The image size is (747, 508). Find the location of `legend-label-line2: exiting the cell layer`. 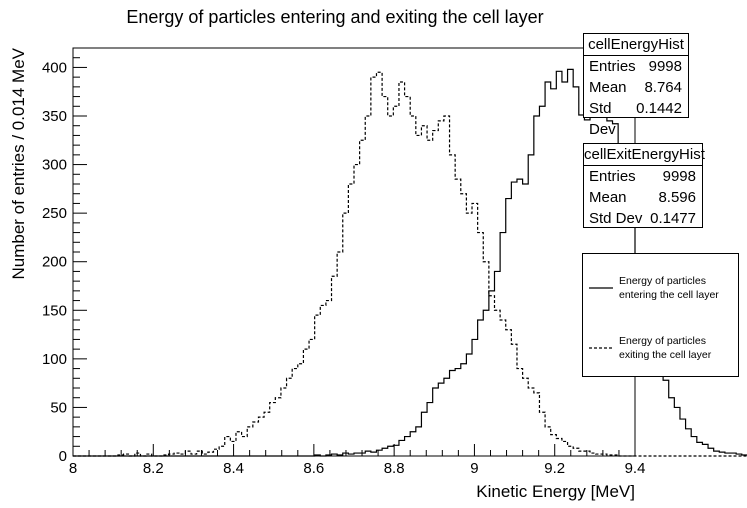

legend-label-line2: exiting the cell layer is located at coordinates (665, 355).